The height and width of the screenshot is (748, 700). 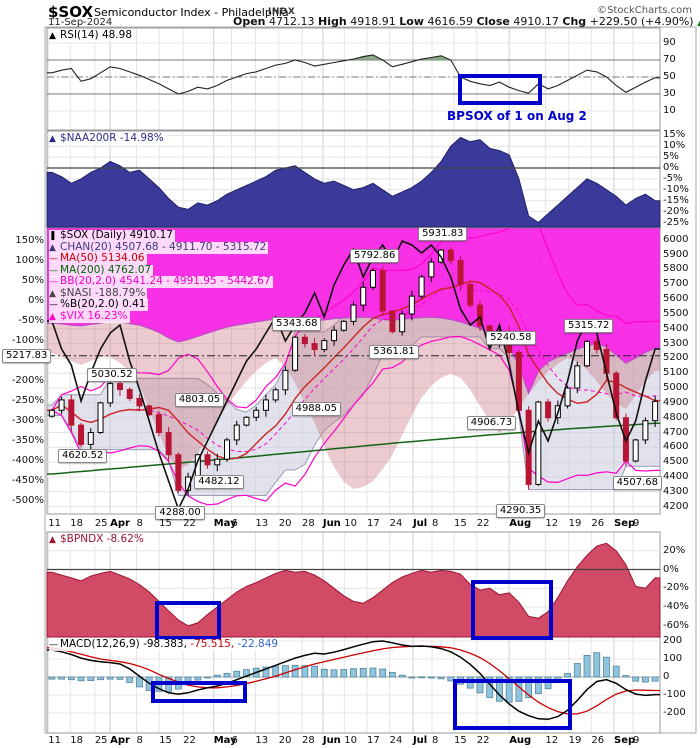 What do you see at coordinates (249, 21) in the screenshot?
I see `open-label: Open` at bounding box center [249, 21].